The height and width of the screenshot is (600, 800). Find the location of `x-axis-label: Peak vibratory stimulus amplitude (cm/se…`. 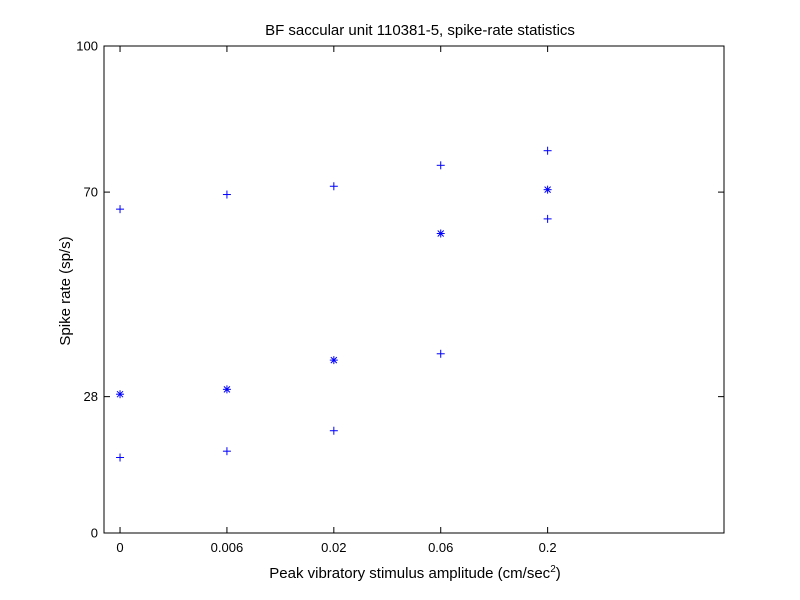

x-axis-label: Peak vibratory stimulus amplitude (cm/se… is located at coordinates (415, 573).